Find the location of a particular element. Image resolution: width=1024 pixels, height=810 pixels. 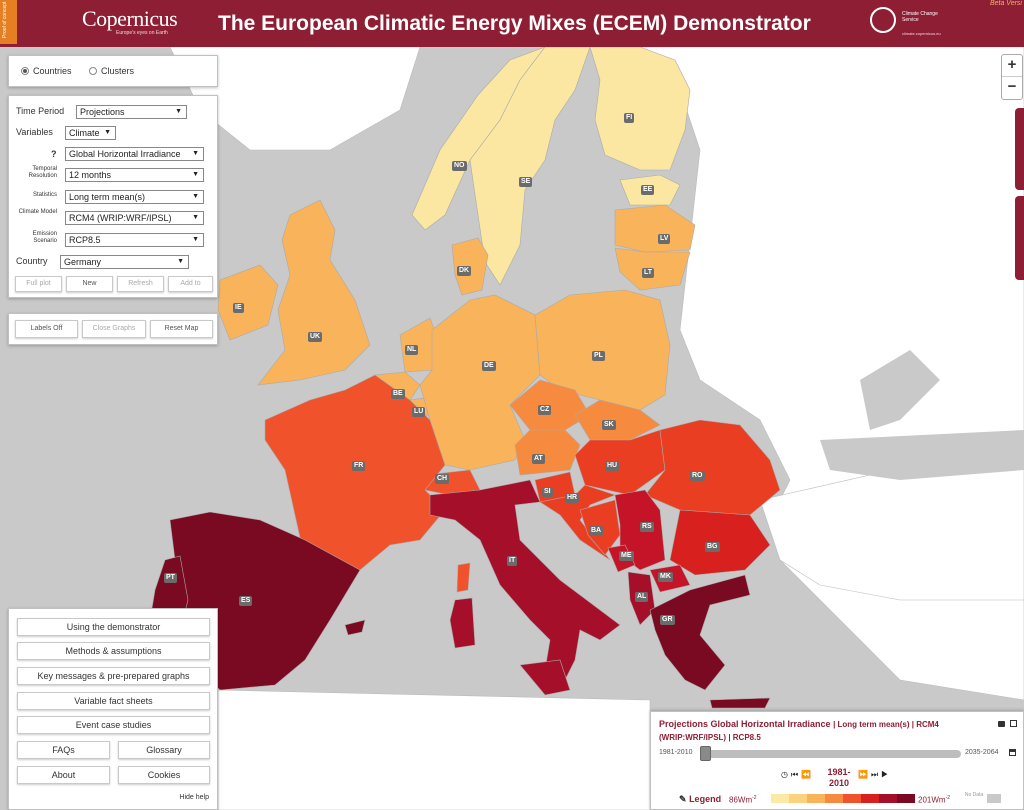

calendar-icon is located at coordinates (1012, 752).